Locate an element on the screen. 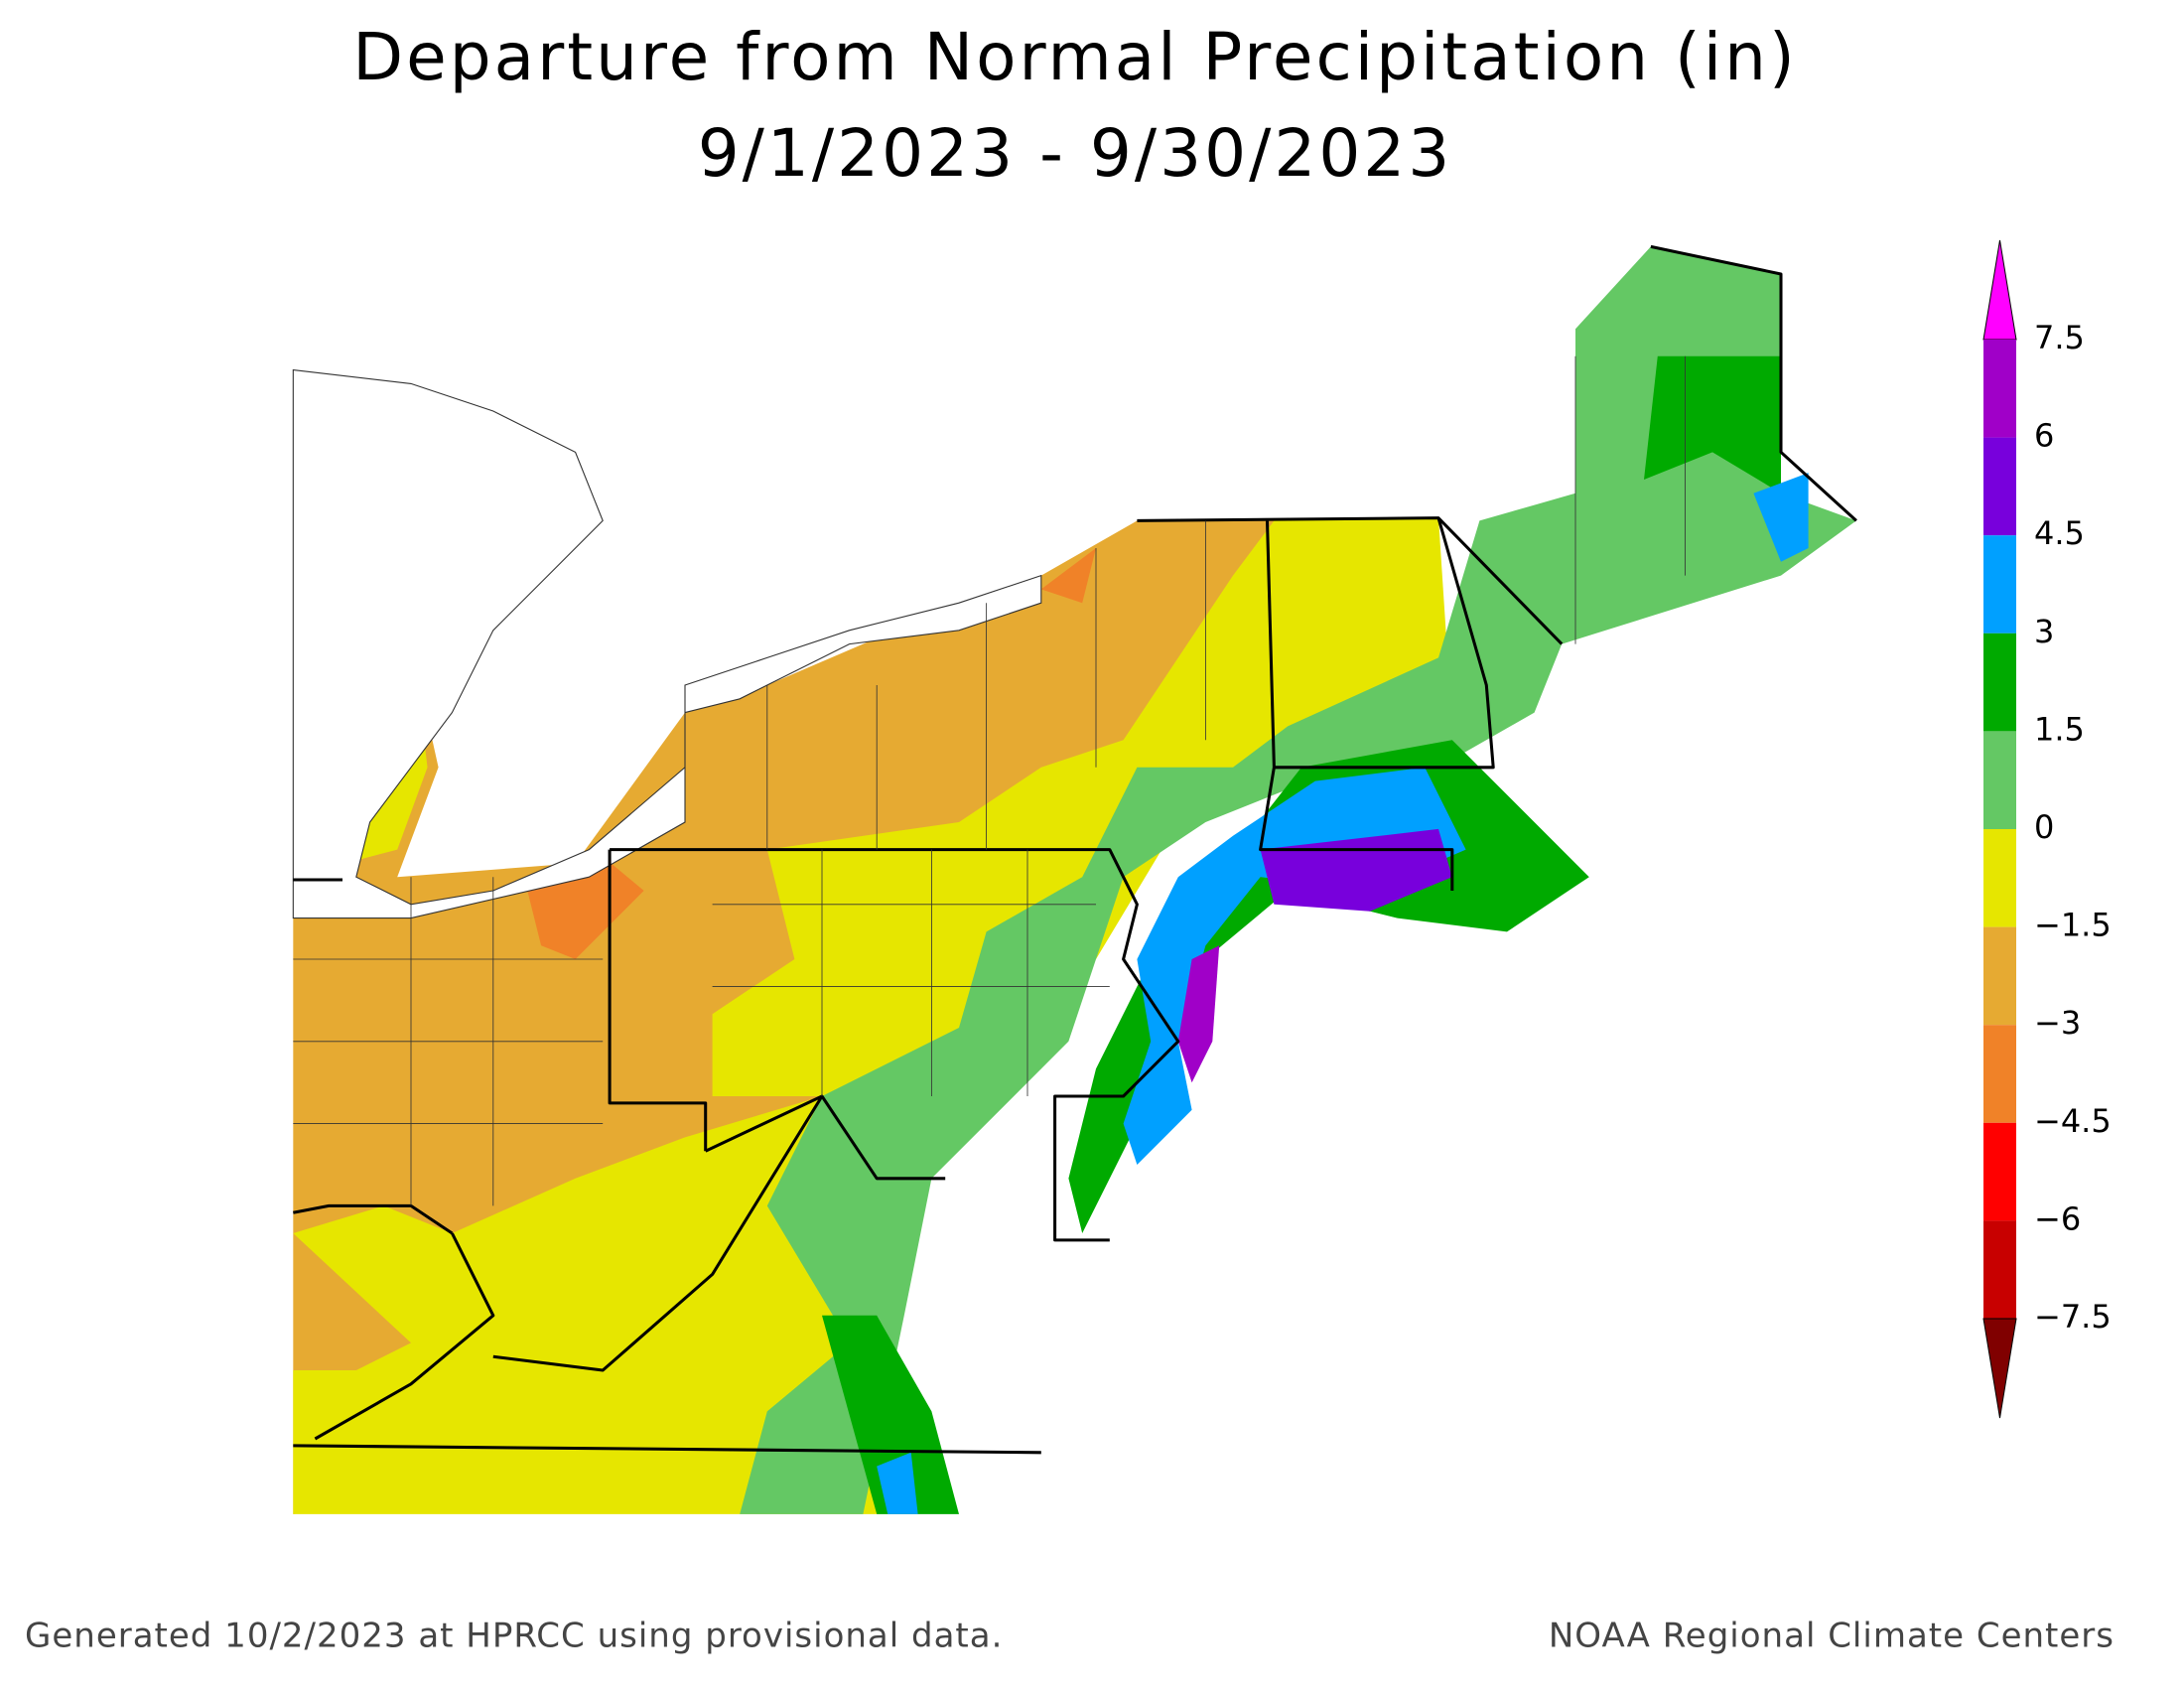  colorbar-label: −6 is located at coordinates (2057, 1218).